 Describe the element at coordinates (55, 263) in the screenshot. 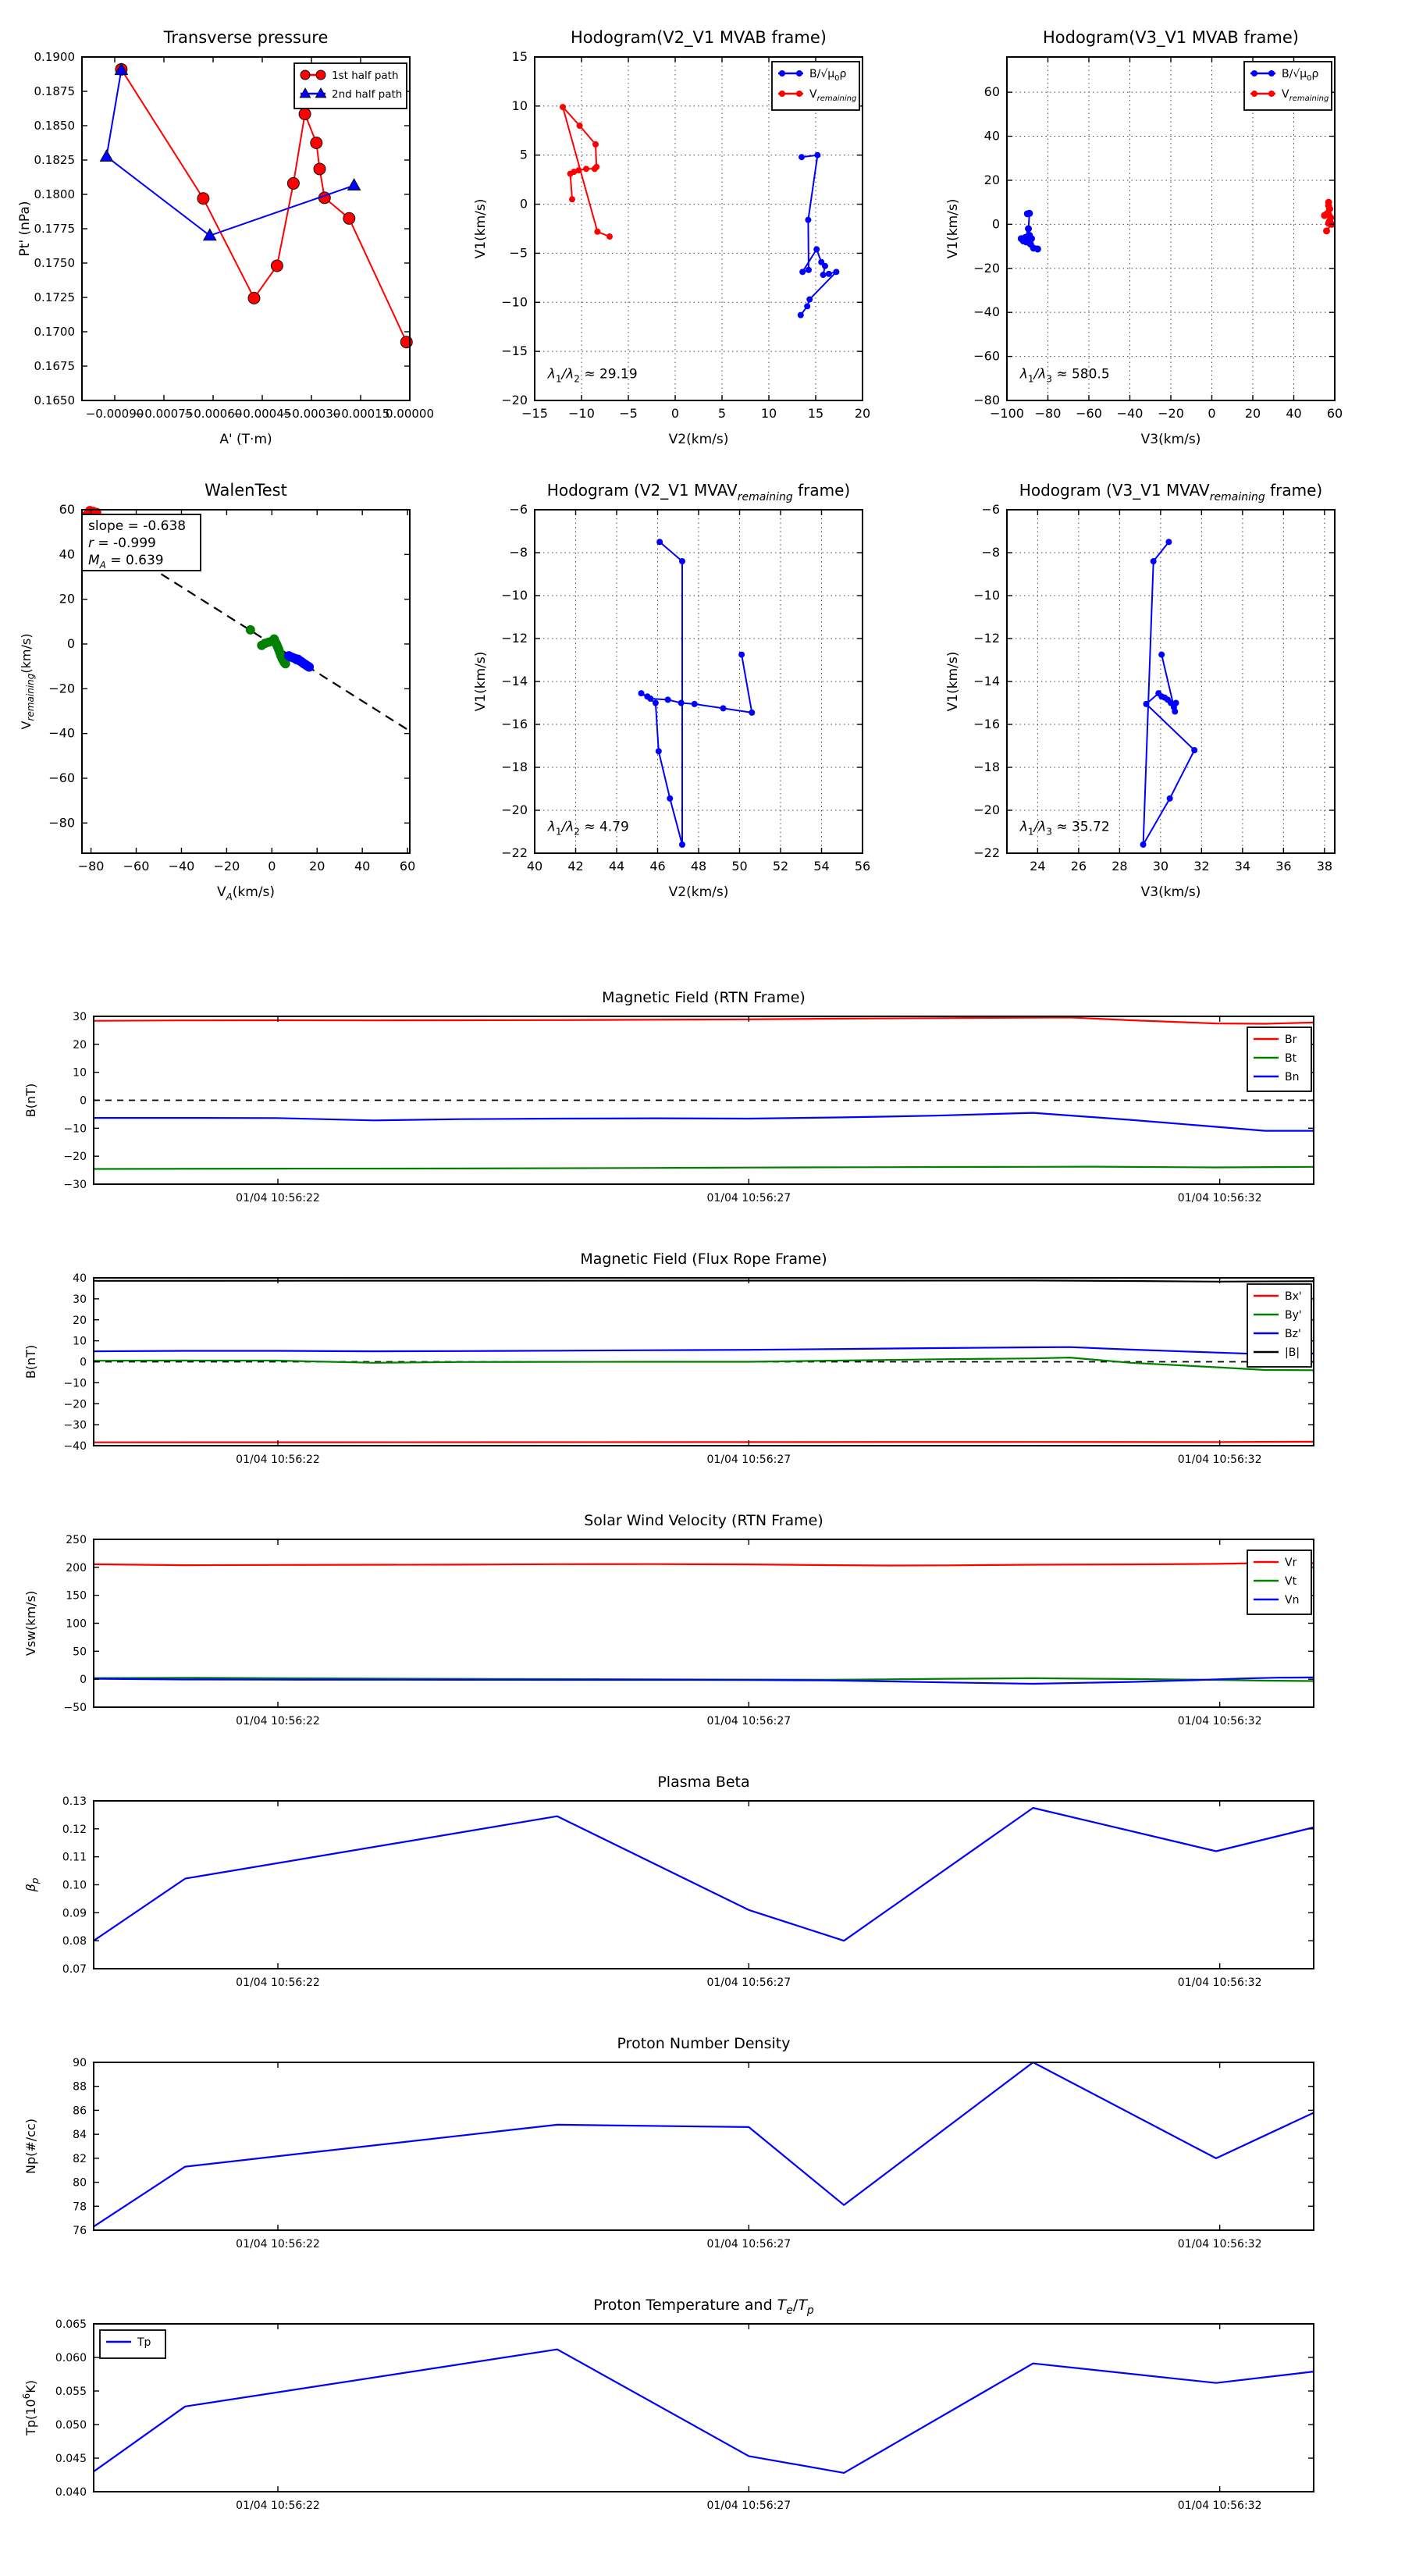

I see `y-tick-label: 0.1750` at that location.